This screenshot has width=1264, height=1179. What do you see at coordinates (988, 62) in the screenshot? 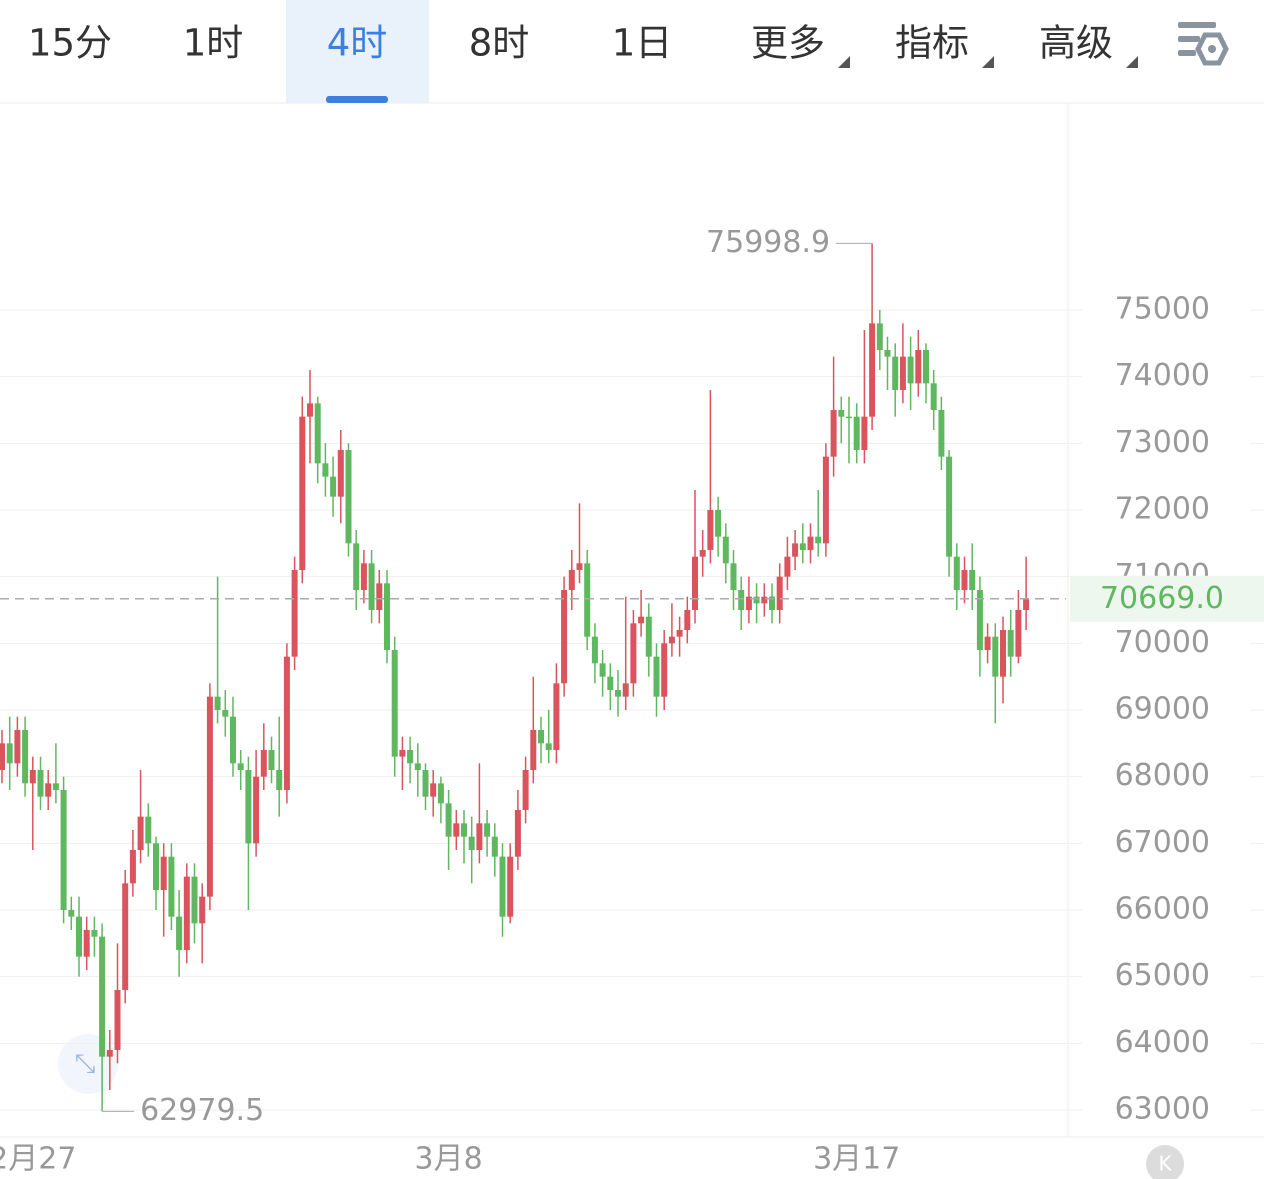
I see `dropdown-arrow` at bounding box center [988, 62].